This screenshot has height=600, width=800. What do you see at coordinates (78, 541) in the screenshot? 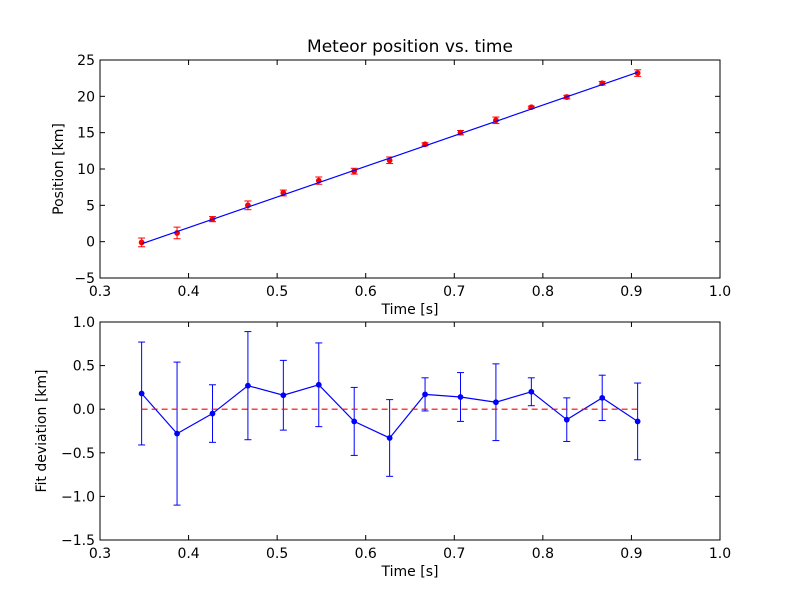
I see `y-tick-label: −1.5` at bounding box center [78, 541].